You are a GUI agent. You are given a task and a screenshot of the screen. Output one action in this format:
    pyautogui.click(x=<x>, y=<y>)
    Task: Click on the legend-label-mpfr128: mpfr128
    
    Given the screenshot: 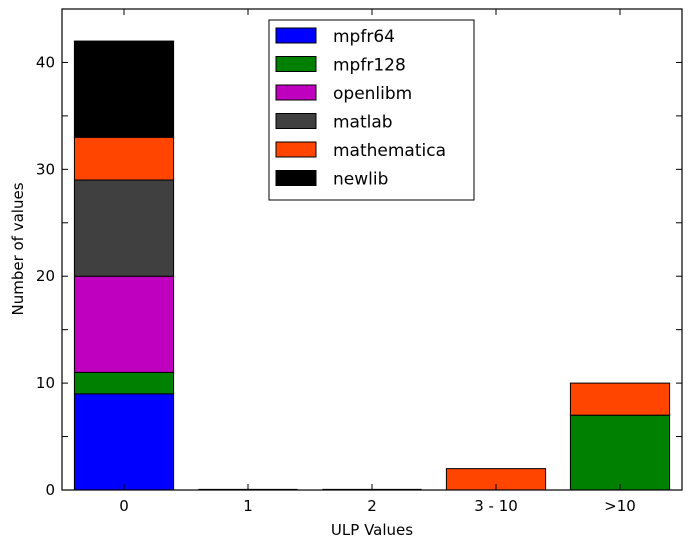 What is the action you would take?
    pyautogui.click(x=369, y=66)
    